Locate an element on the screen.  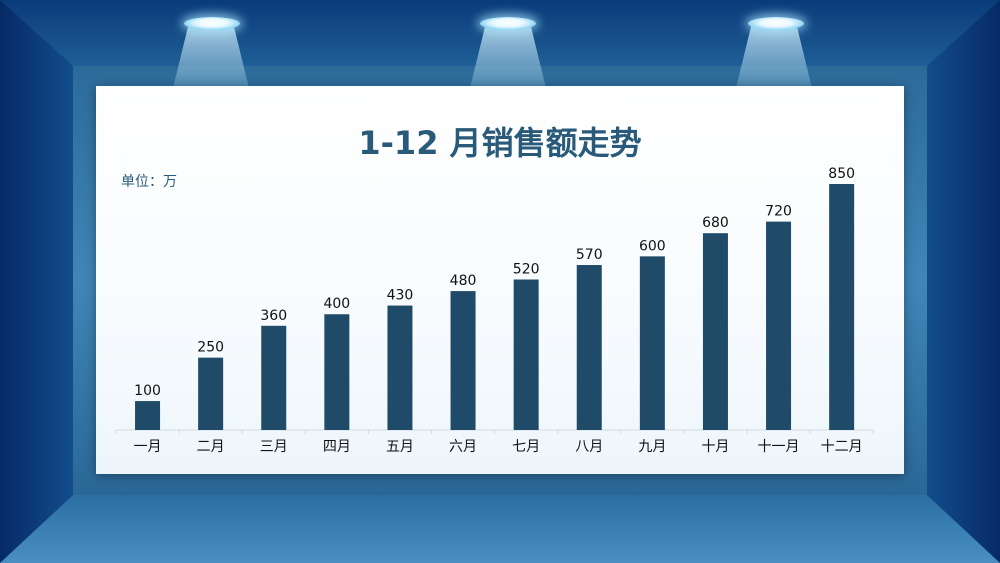
category-label-11: 十一月 is located at coordinates (779, 447).